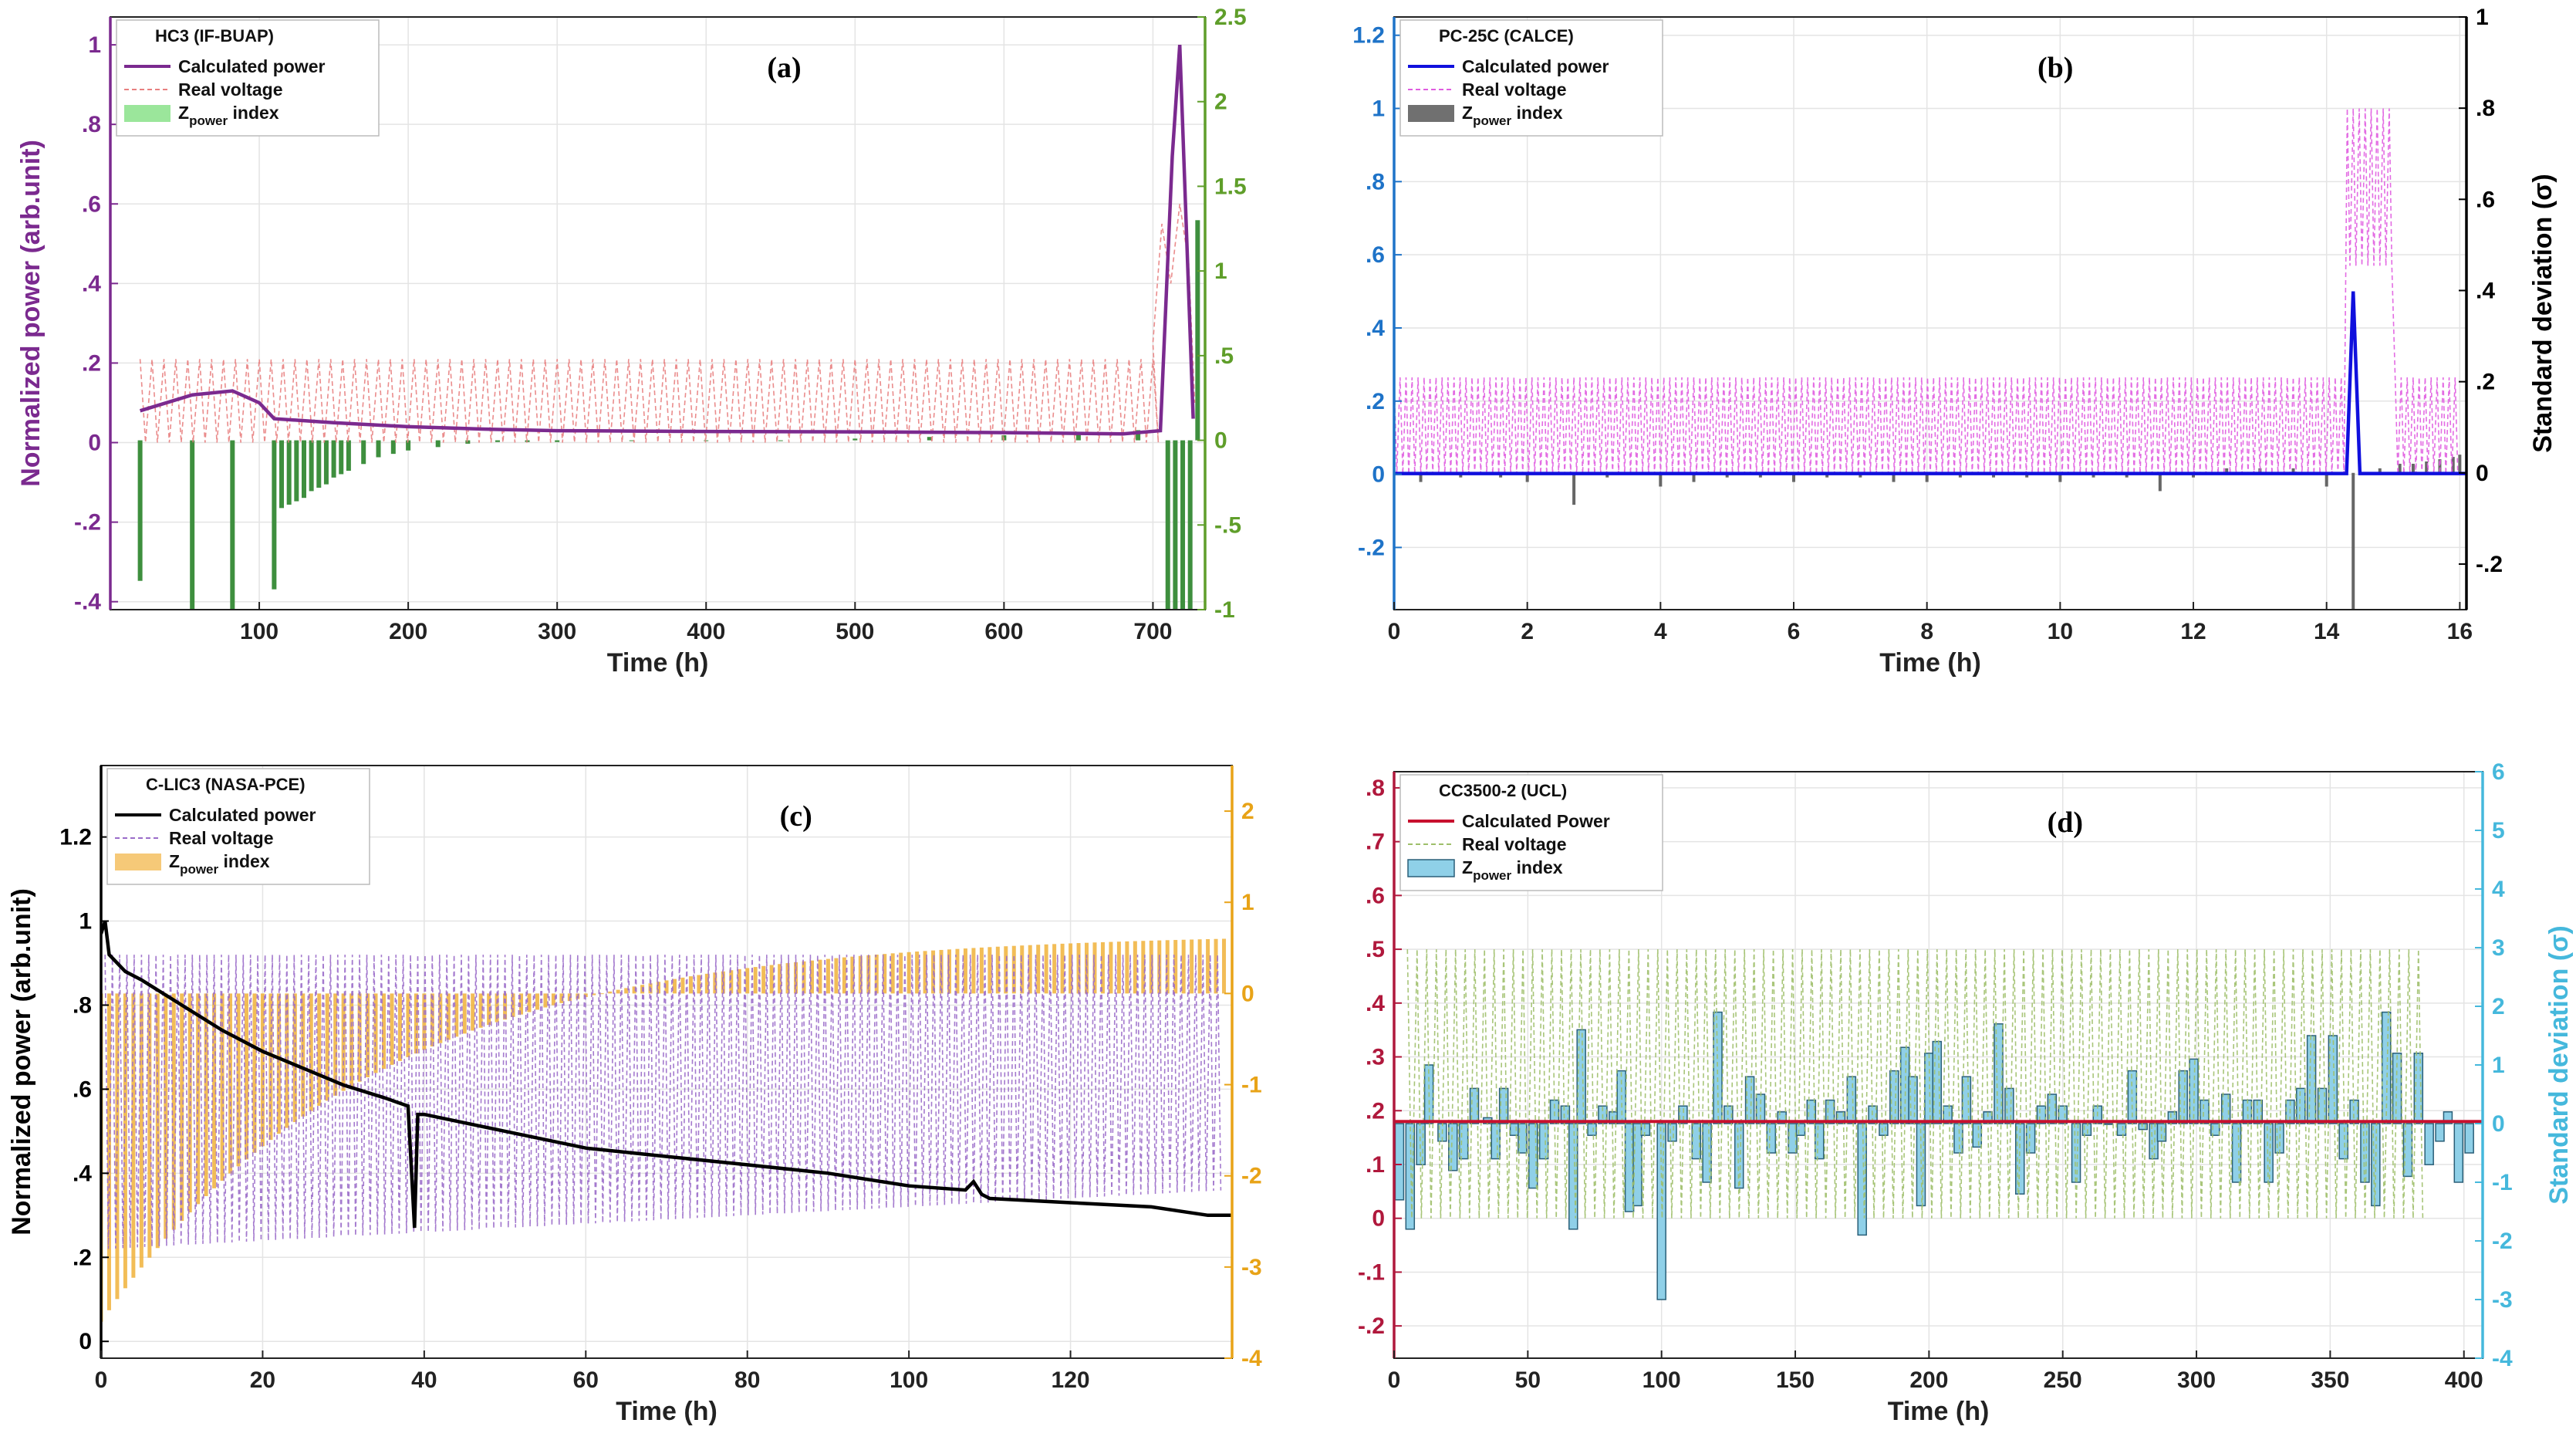  I want to click on y2-tick-label: .8, so click(2485, 108).